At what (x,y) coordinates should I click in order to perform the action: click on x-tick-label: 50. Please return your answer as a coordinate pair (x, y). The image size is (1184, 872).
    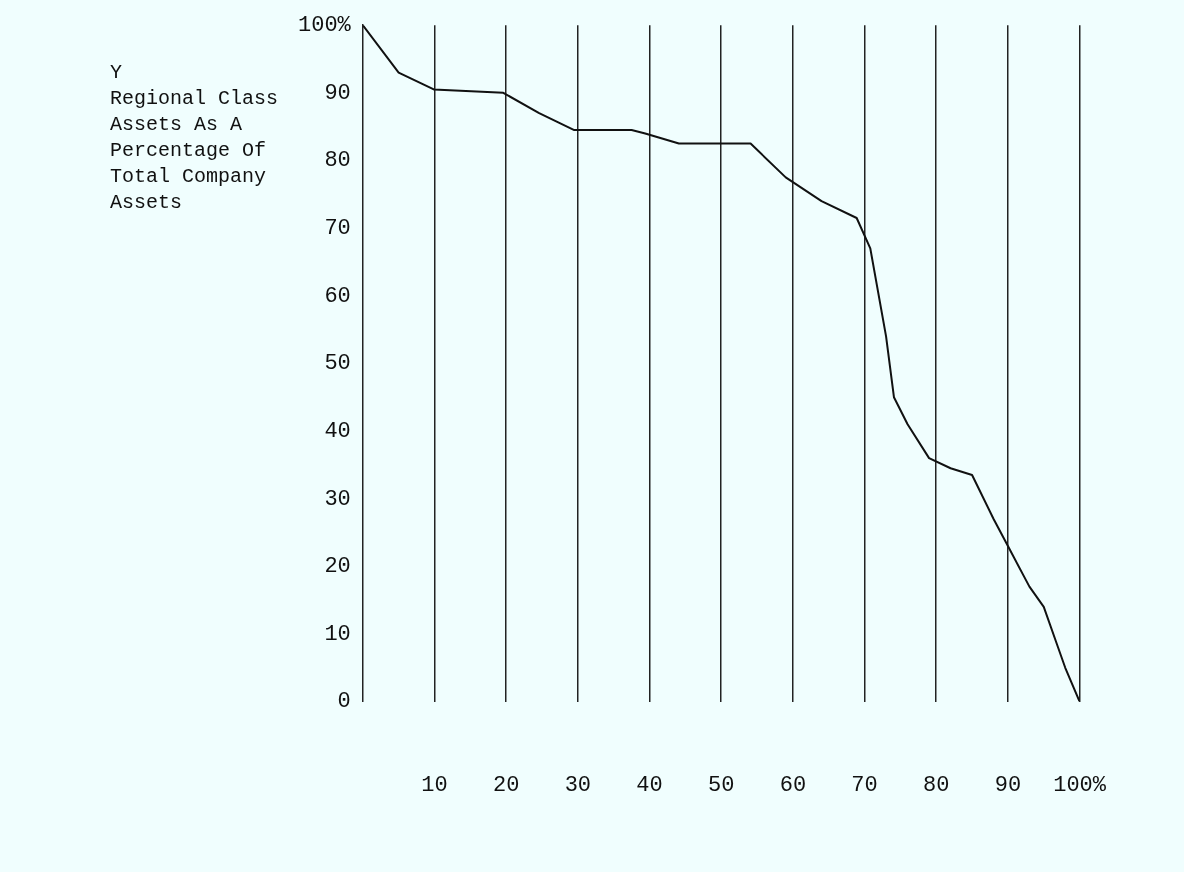
    Looking at the image, I should click on (721, 785).